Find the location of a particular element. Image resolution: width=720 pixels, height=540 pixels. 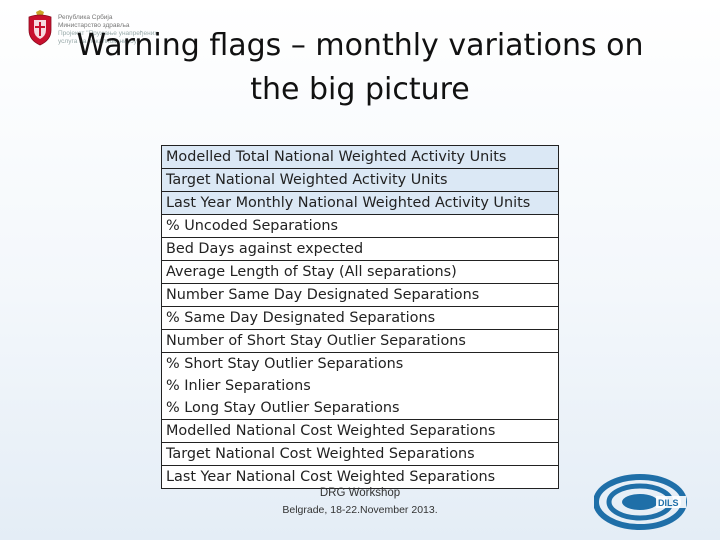

table-cell: Average Length of Stay (All separations) is located at coordinates (360, 272).